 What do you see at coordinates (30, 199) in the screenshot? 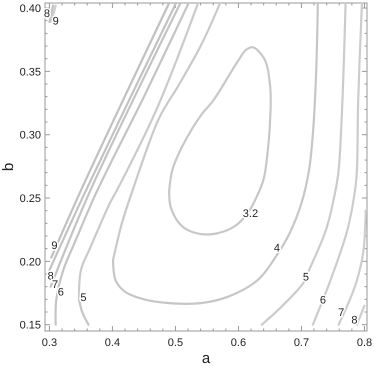
I see `y-tick-label: 0.25` at bounding box center [30, 199].